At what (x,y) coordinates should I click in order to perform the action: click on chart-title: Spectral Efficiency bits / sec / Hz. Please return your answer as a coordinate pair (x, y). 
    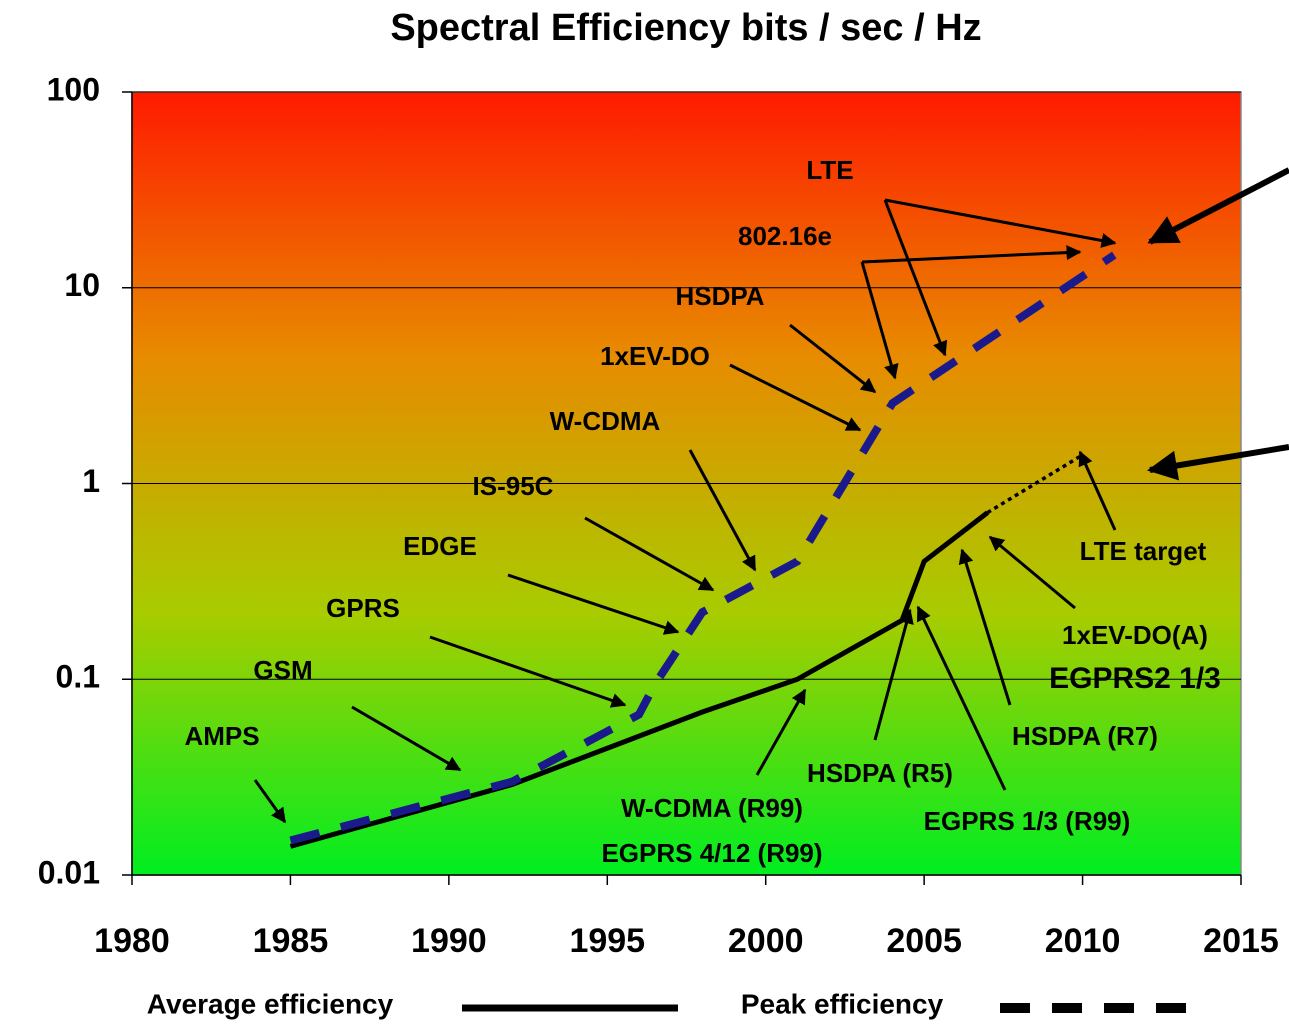
    Looking at the image, I should click on (685, 28).